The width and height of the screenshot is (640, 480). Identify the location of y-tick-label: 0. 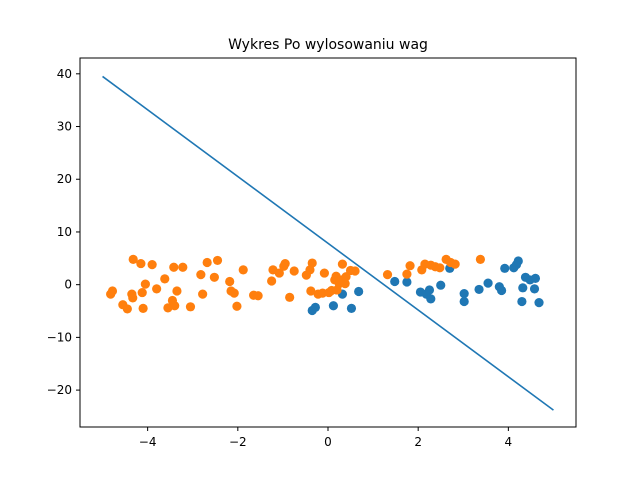
(68, 285).